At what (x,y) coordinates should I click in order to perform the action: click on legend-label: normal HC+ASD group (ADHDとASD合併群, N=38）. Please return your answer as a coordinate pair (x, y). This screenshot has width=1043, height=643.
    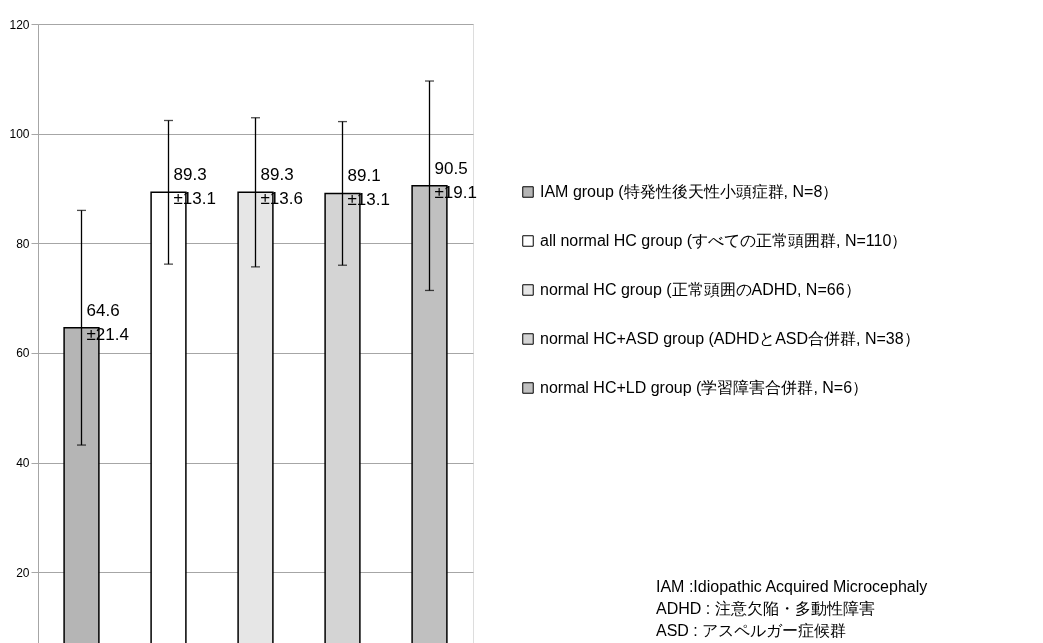
    Looking at the image, I should click on (730, 338).